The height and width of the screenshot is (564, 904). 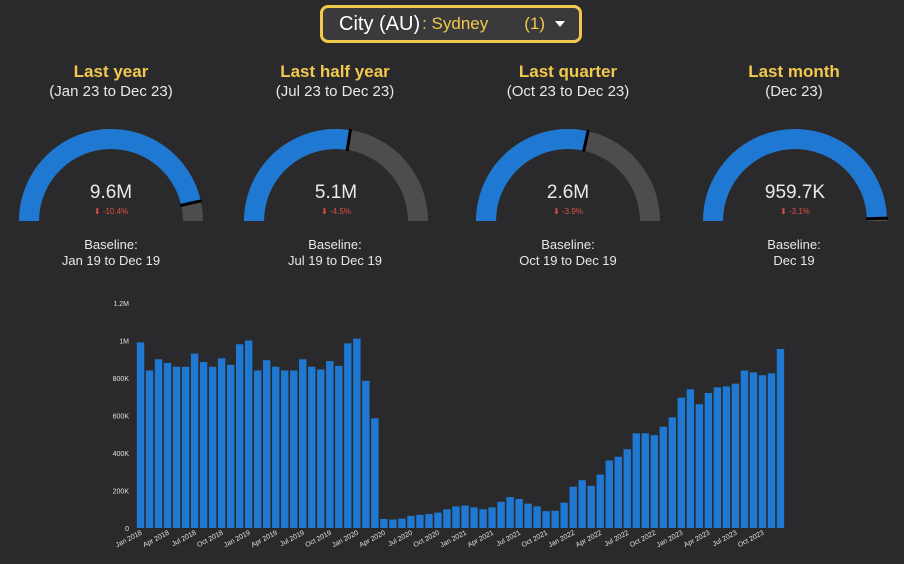 What do you see at coordinates (210, 540) in the screenshot?
I see `x-tick-label: Oct 2018` at bounding box center [210, 540].